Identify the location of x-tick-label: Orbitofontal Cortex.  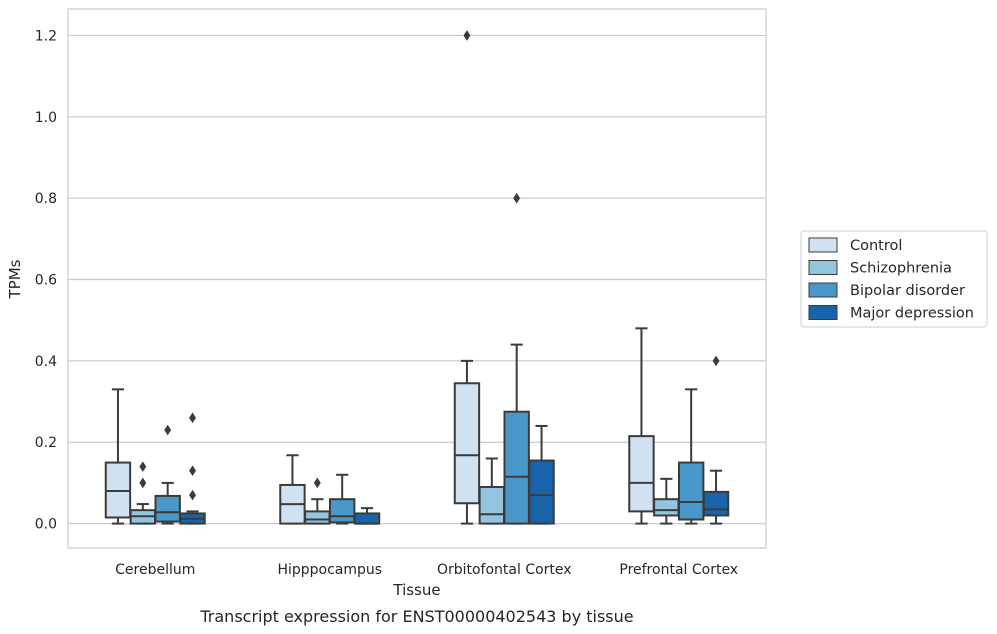
(504, 570).